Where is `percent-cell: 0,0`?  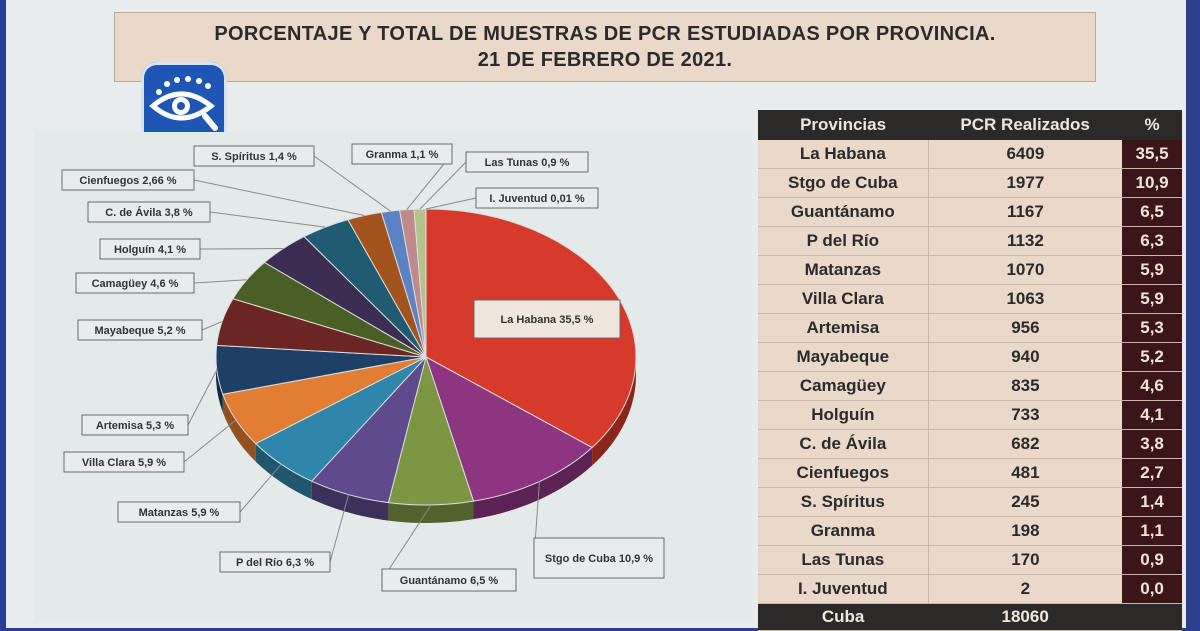
percent-cell: 0,0 is located at coordinates (1152, 589).